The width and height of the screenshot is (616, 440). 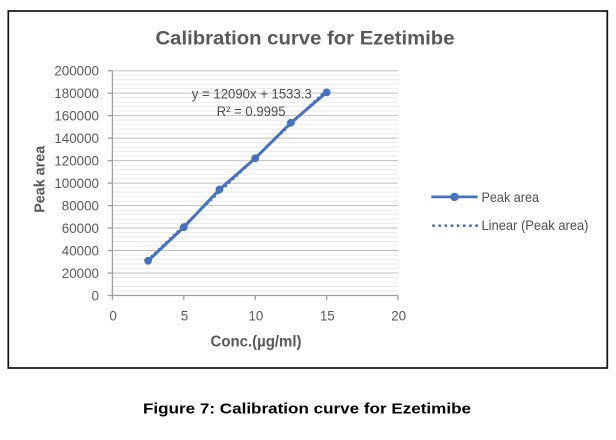 I want to click on svg-text: Linear (Peak area), so click(x=535, y=225).